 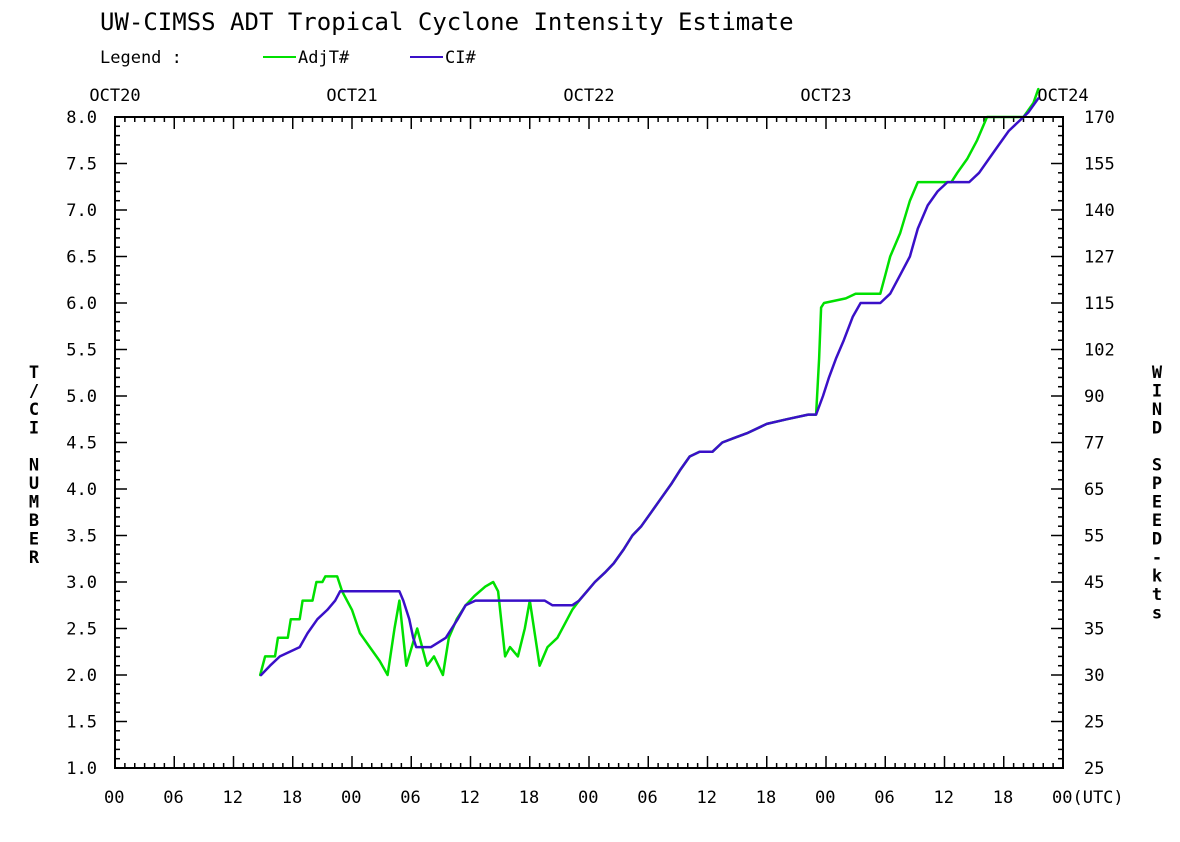 What do you see at coordinates (81, 537) in the screenshot?
I see `y-tick-label-left: 3.5` at bounding box center [81, 537].